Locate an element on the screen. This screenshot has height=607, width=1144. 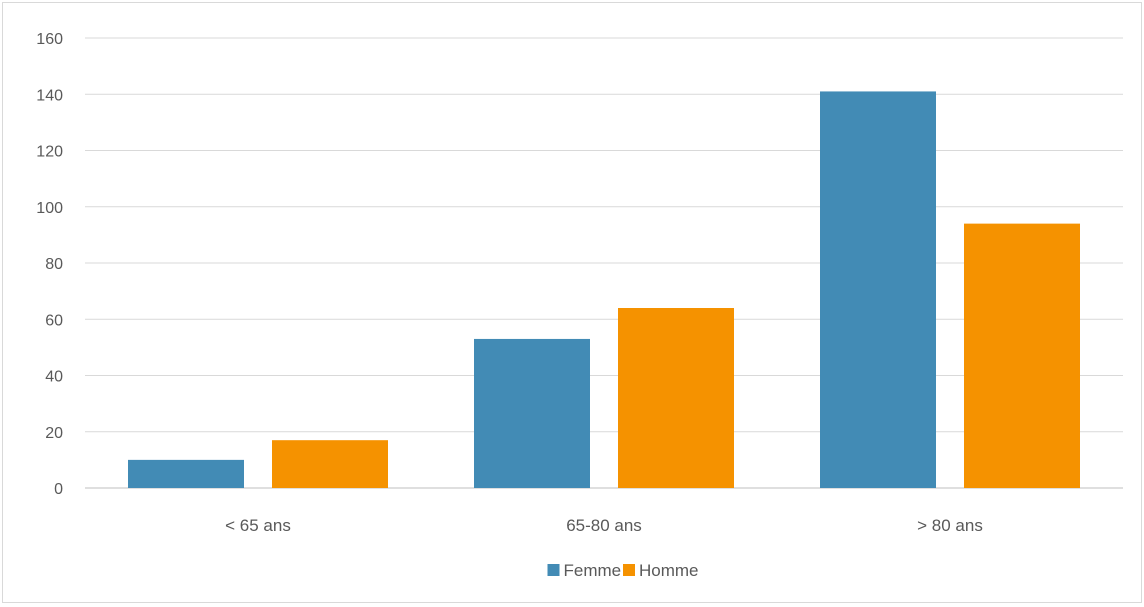
legend-label-homme: Homme is located at coordinates (669, 570).